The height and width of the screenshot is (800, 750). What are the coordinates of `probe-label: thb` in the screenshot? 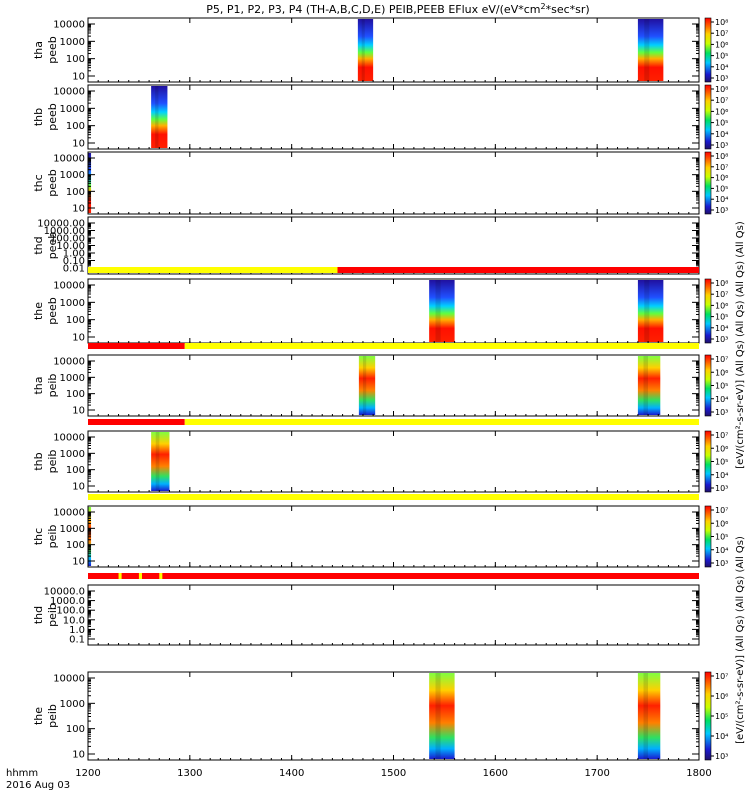 It's located at (38, 461).